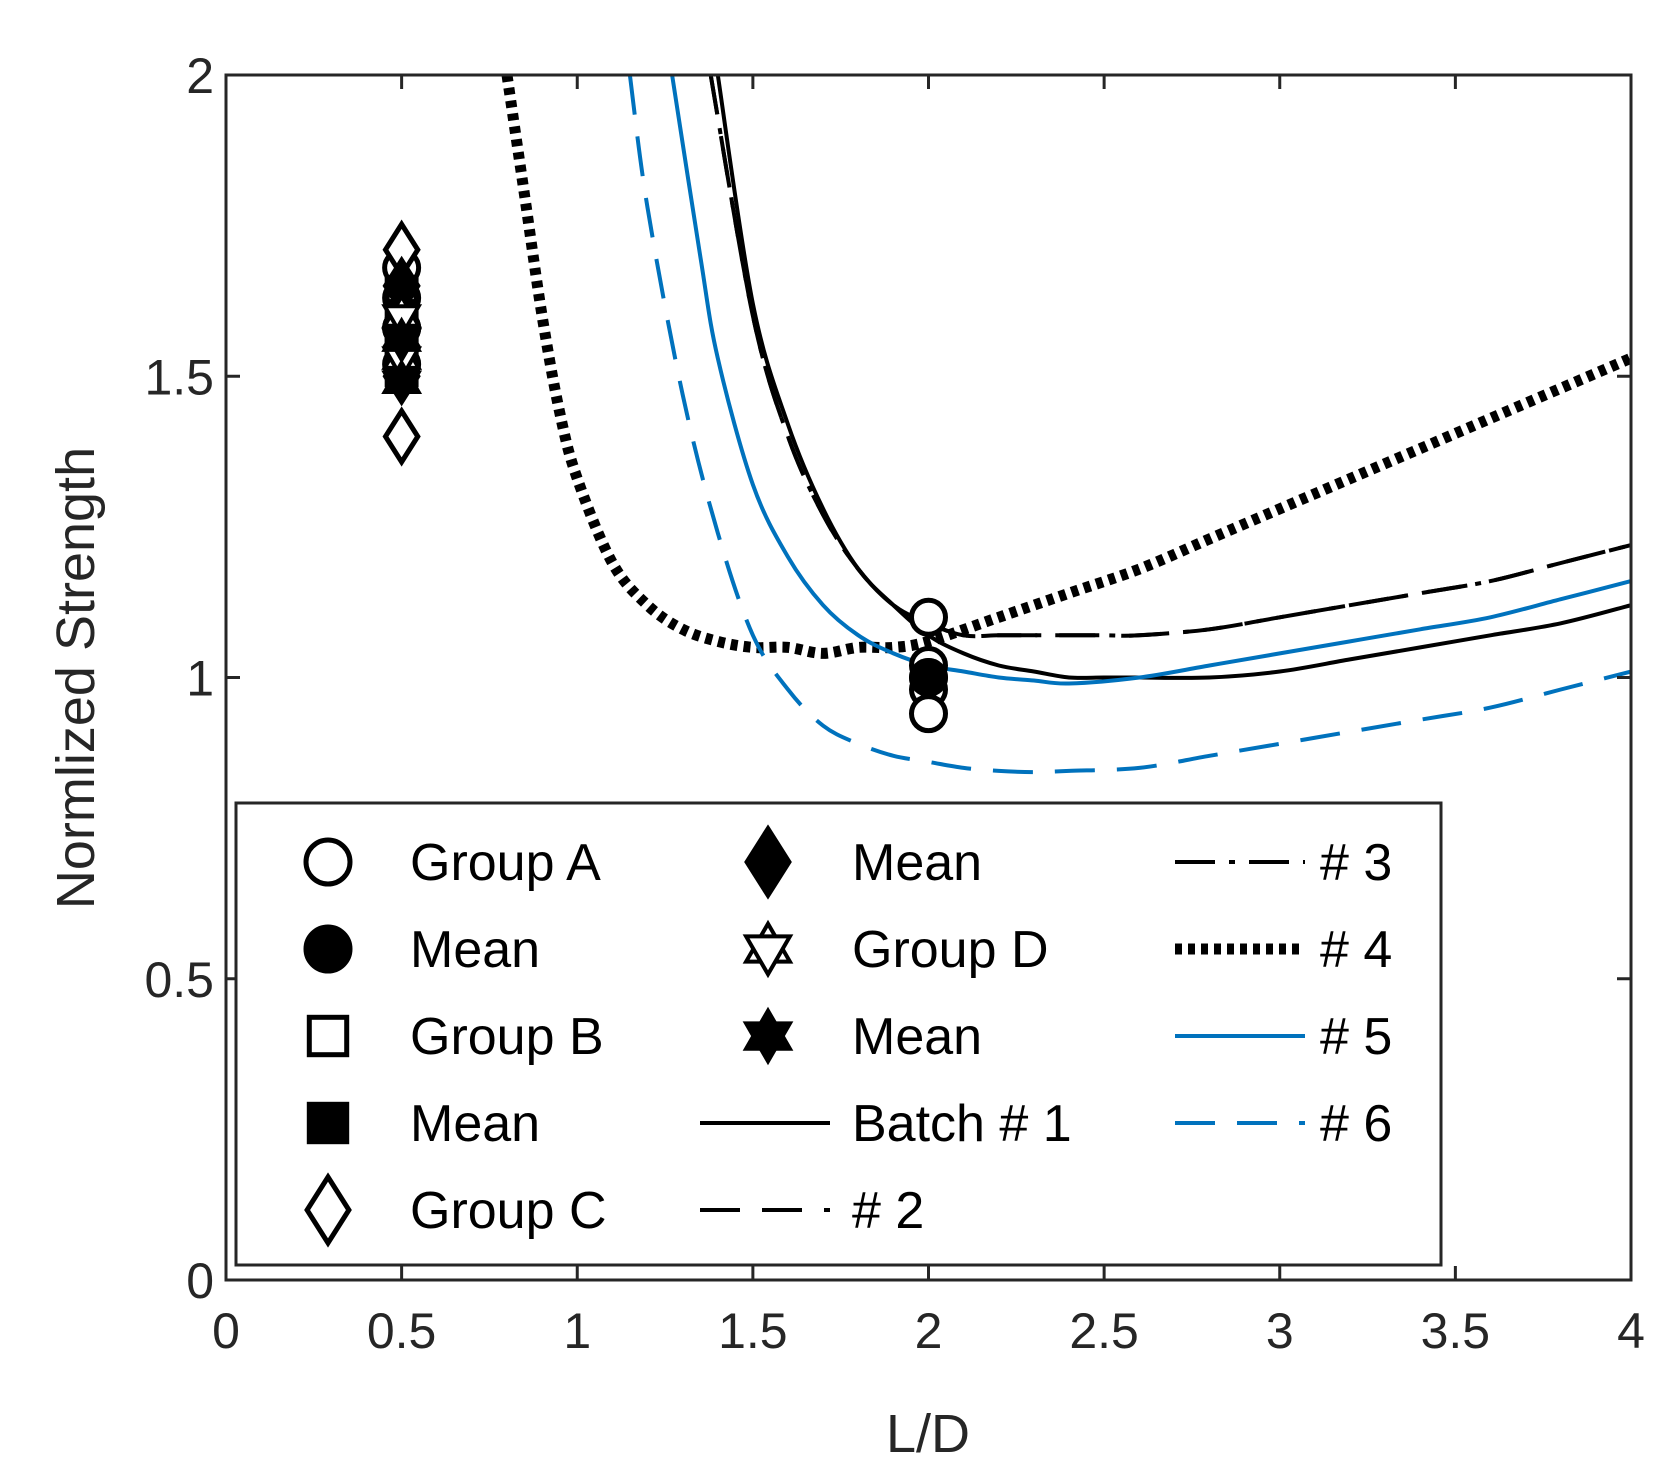 The width and height of the screenshot is (1664, 1473). What do you see at coordinates (1104, 1331) in the screenshot?
I see `x-tick-label: 2.5` at bounding box center [1104, 1331].